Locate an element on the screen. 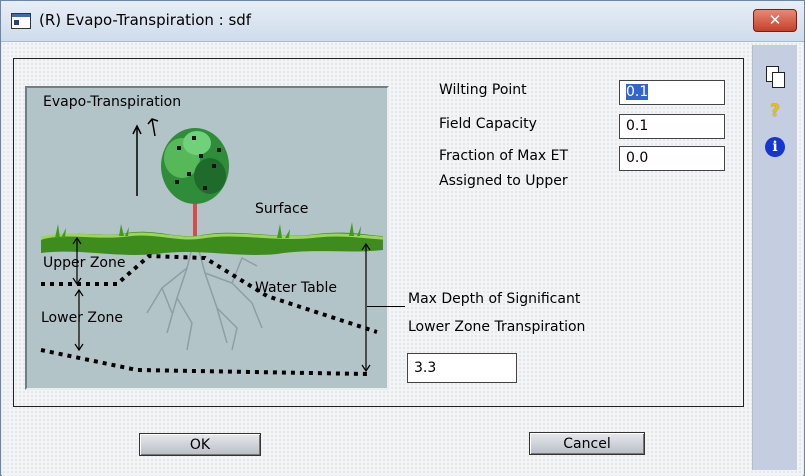  label-evapo-transpiration: Evapo-Transpiration is located at coordinates (112, 102).